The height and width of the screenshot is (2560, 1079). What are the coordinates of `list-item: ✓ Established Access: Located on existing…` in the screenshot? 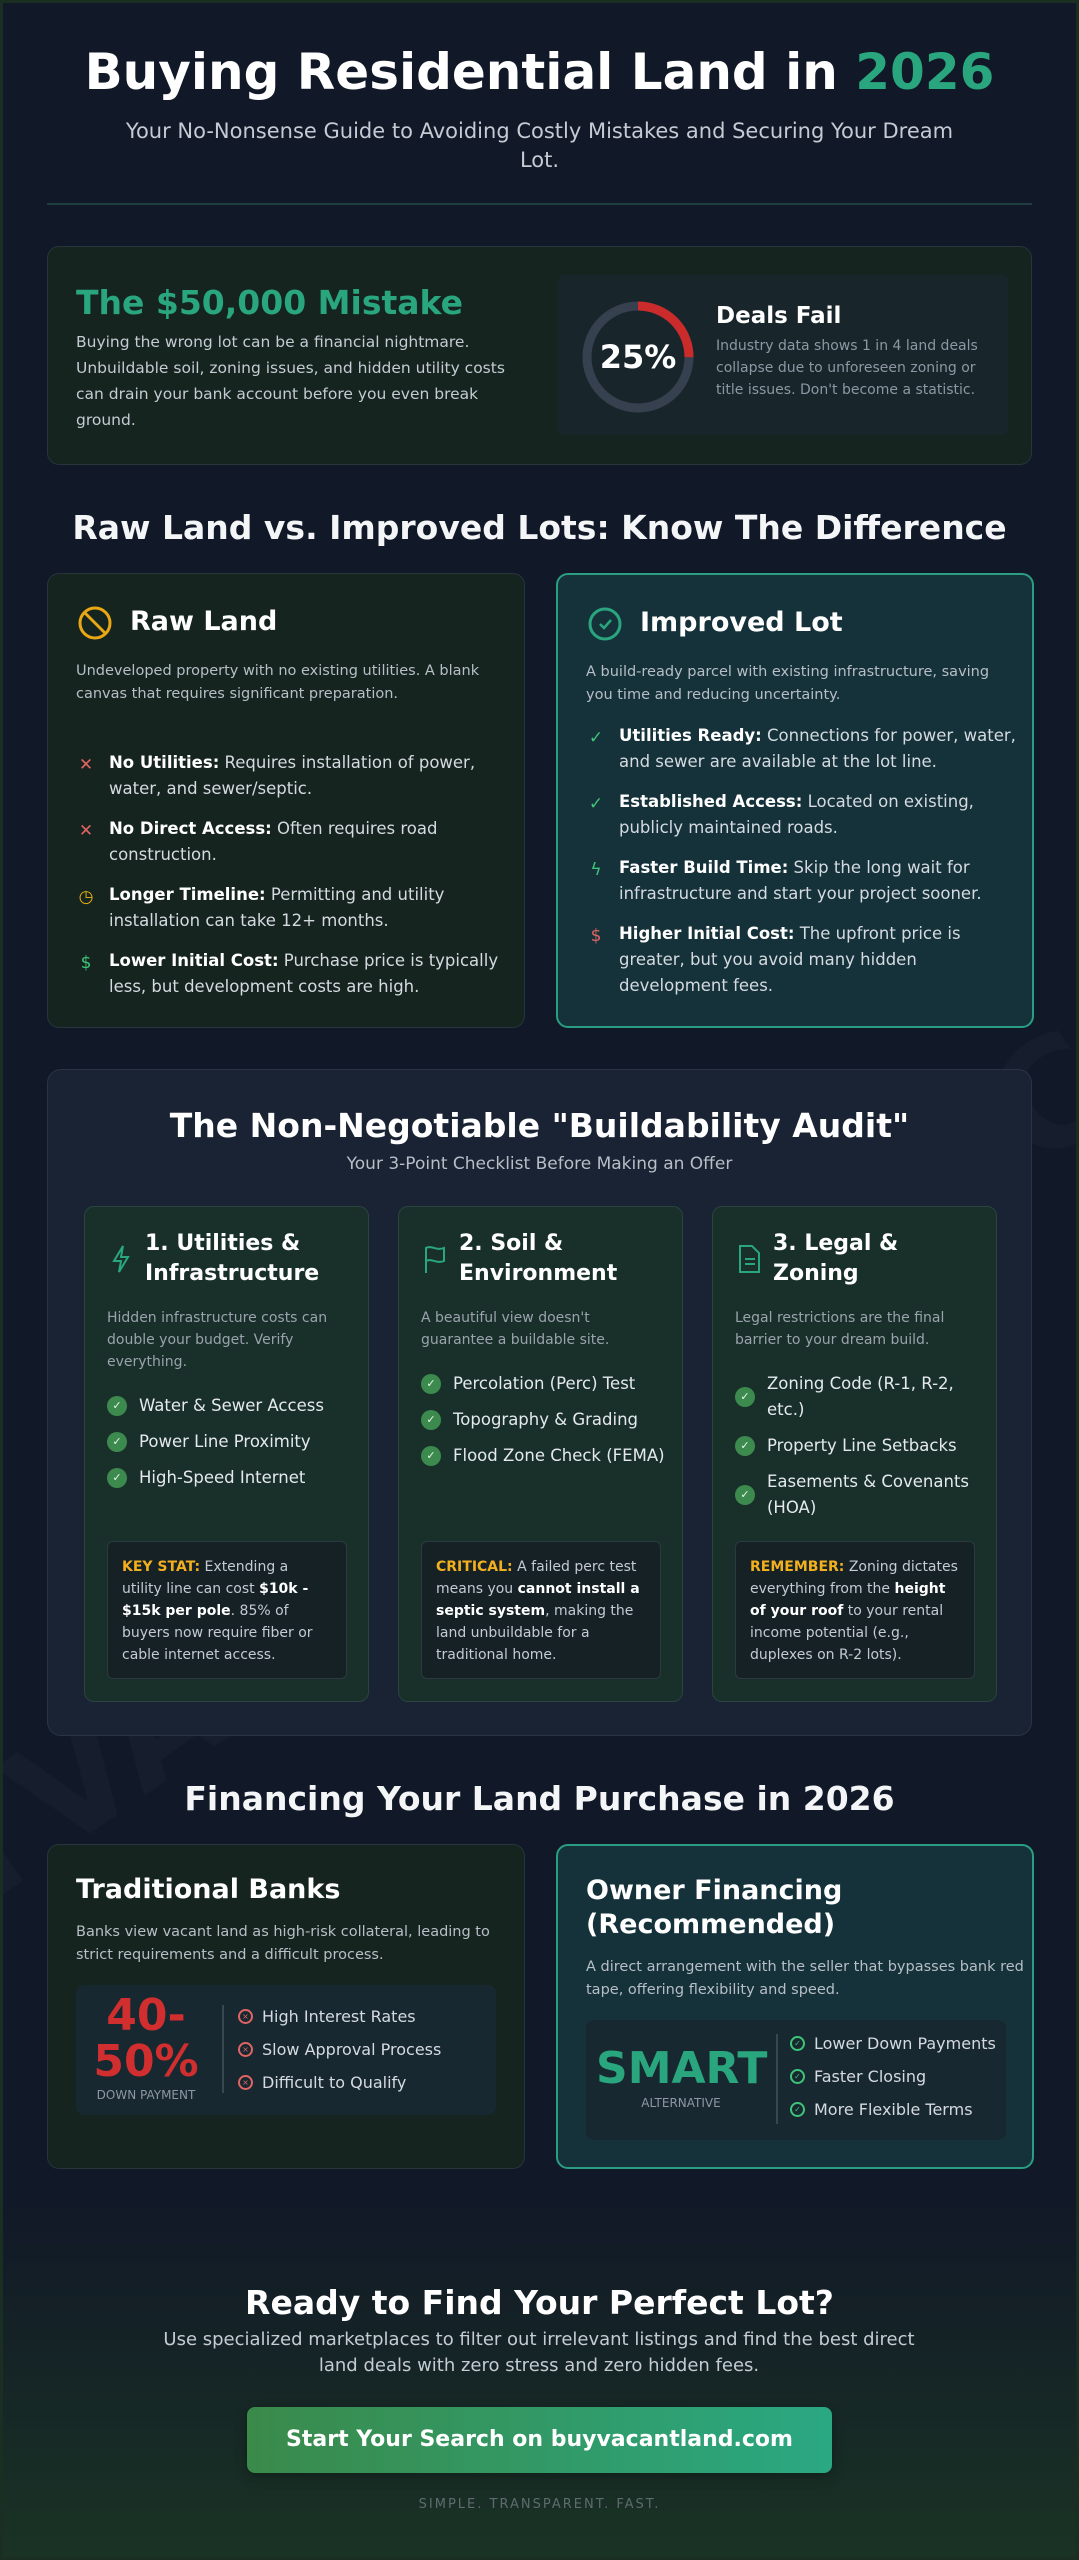 It's located at (806, 815).